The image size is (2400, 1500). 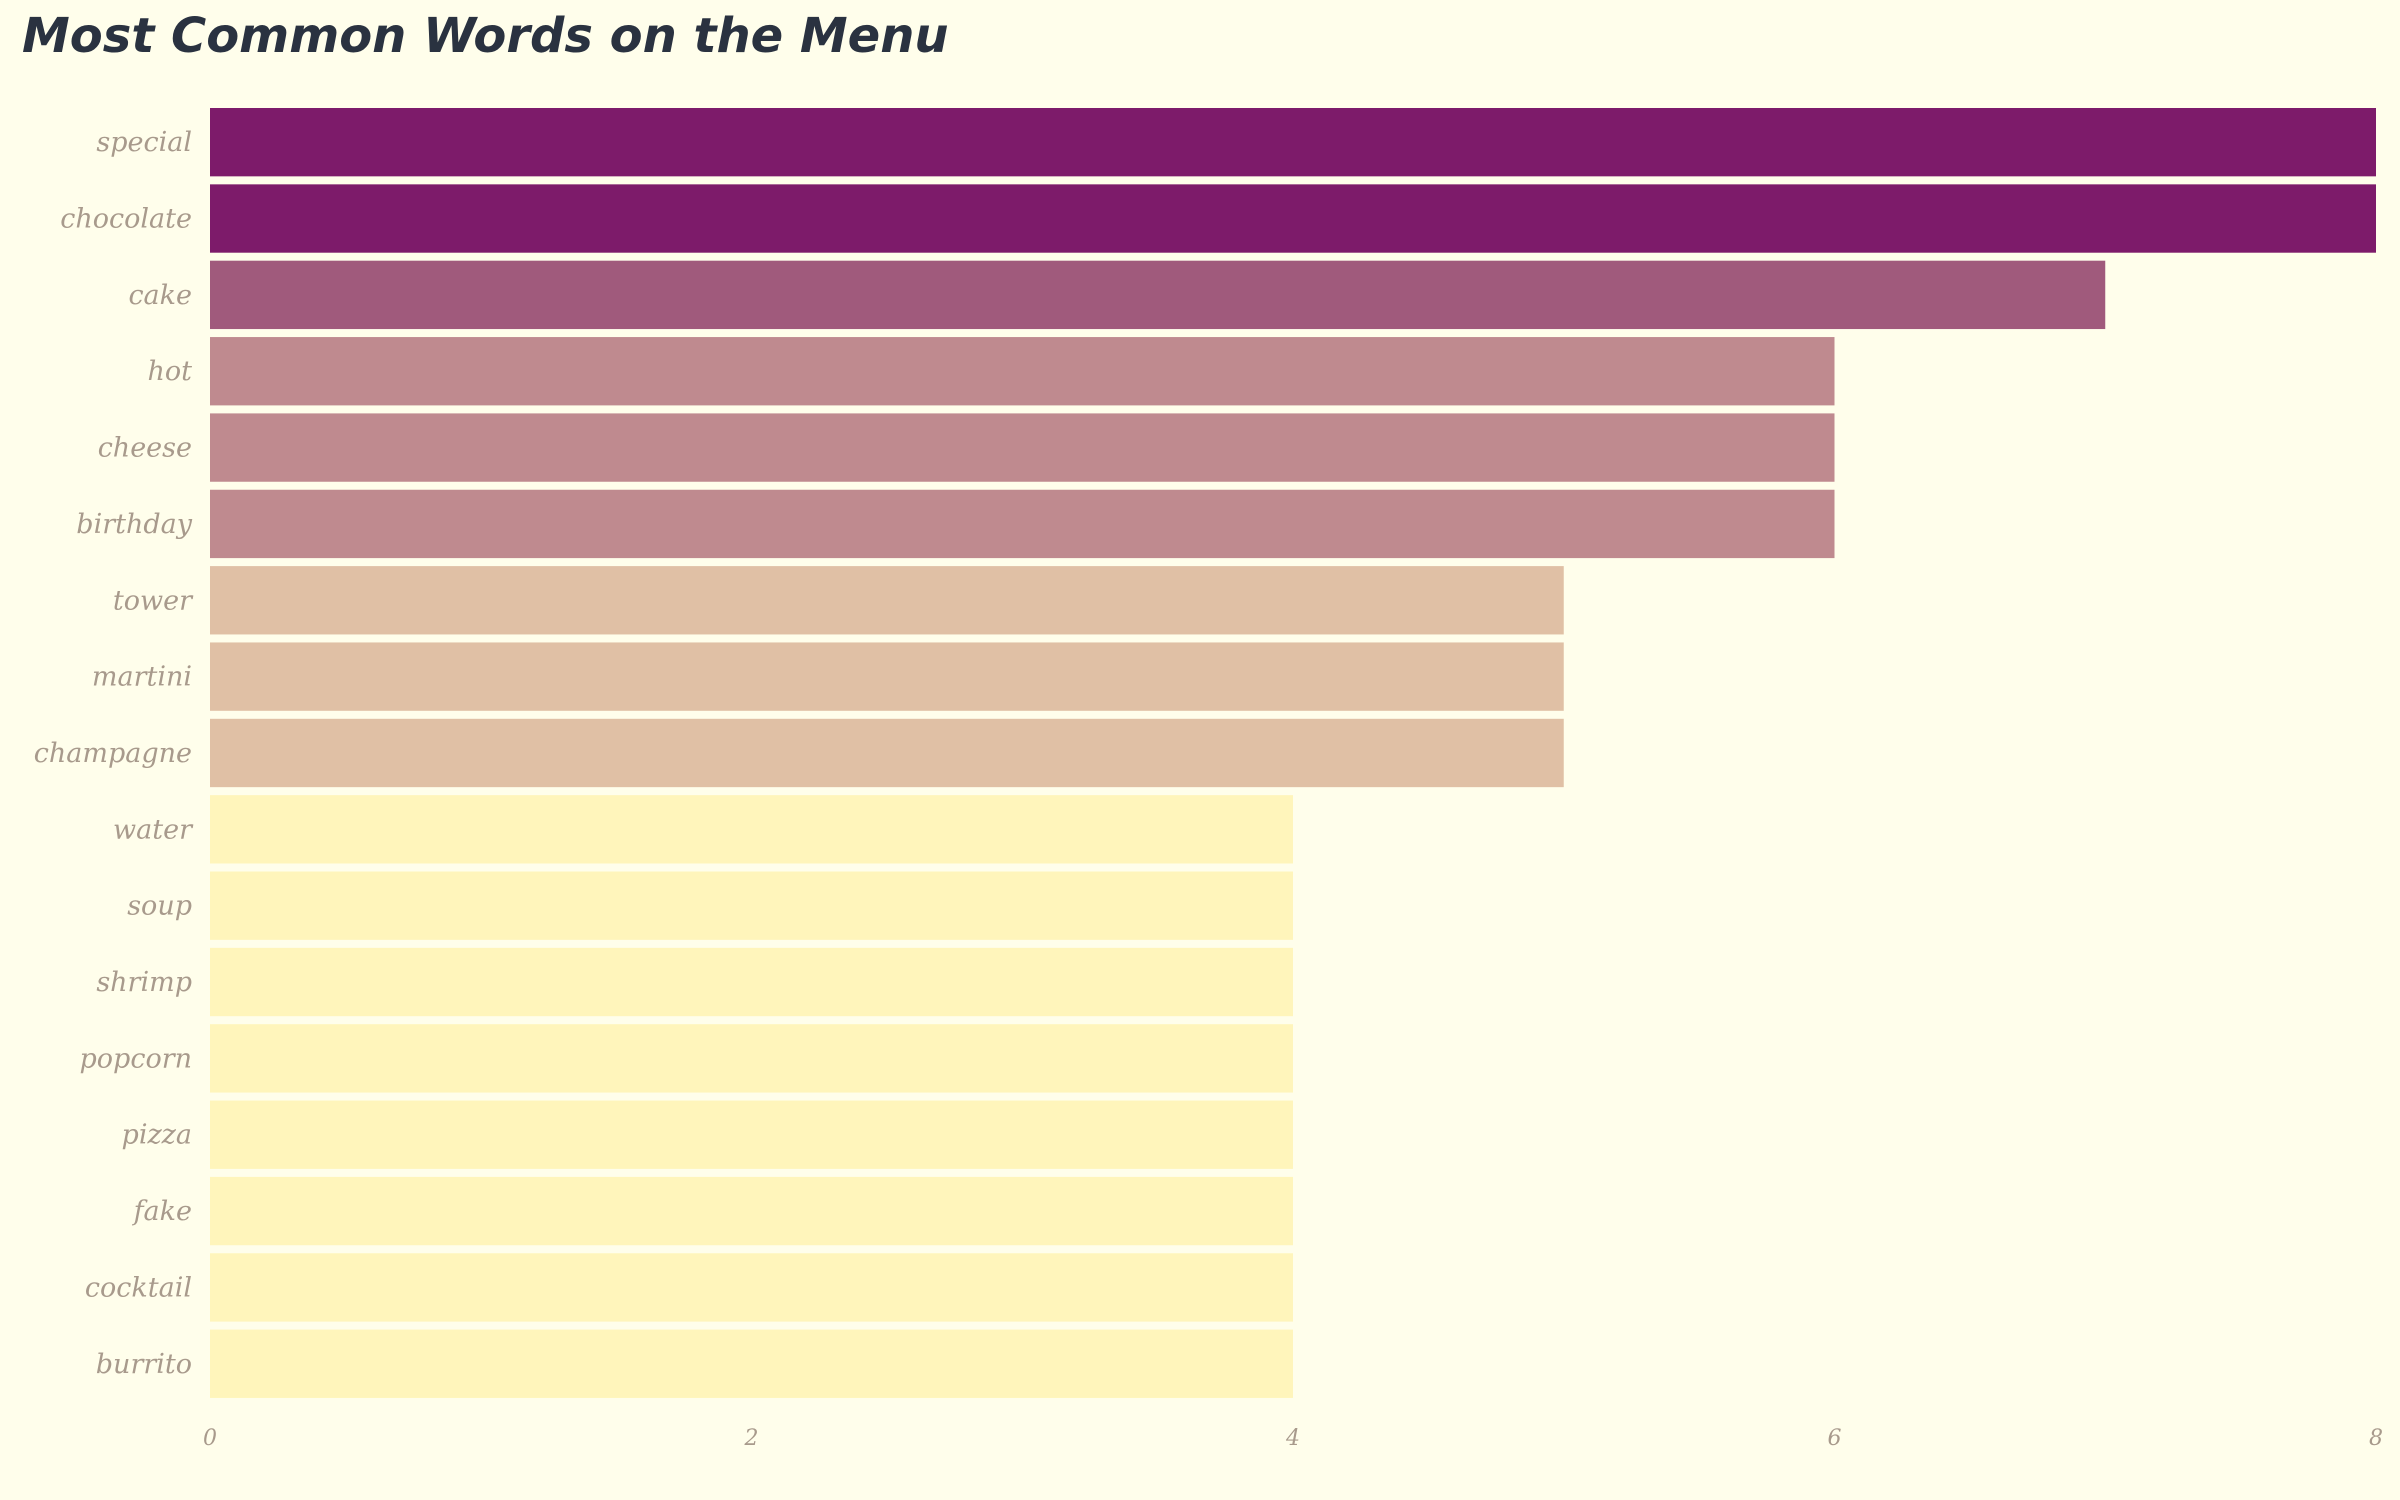 What do you see at coordinates (751, 1287) in the screenshot?
I see `bar-cocktail` at bounding box center [751, 1287].